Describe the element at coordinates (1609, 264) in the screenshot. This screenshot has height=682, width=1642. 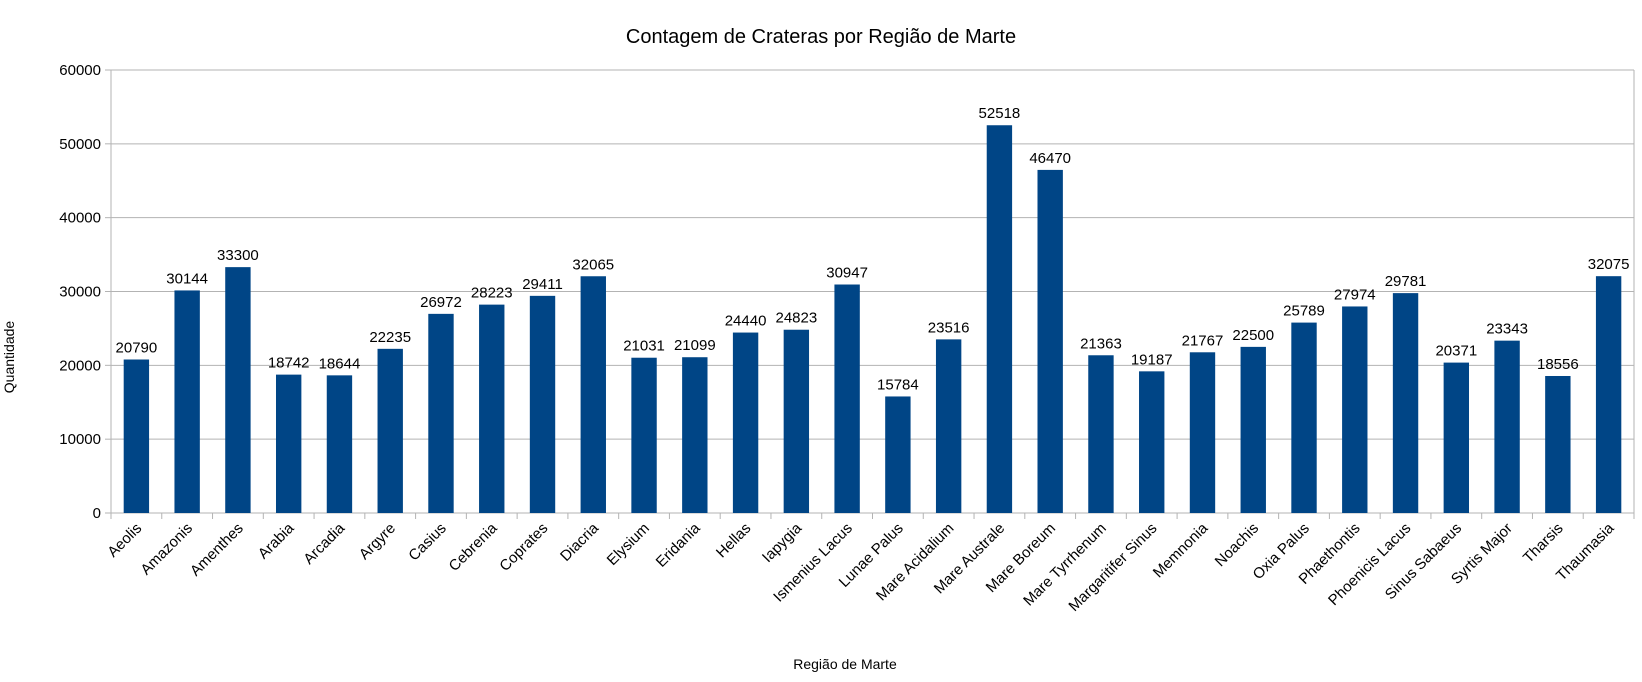
I see `data-label: 32075` at that location.